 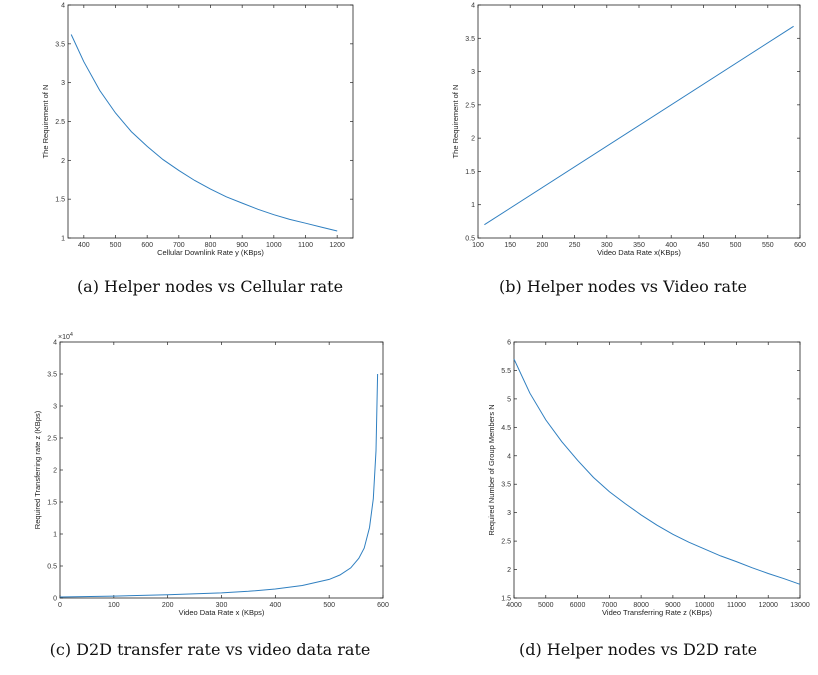 I want to click on x-tick-label: 8000, so click(x=641, y=605).